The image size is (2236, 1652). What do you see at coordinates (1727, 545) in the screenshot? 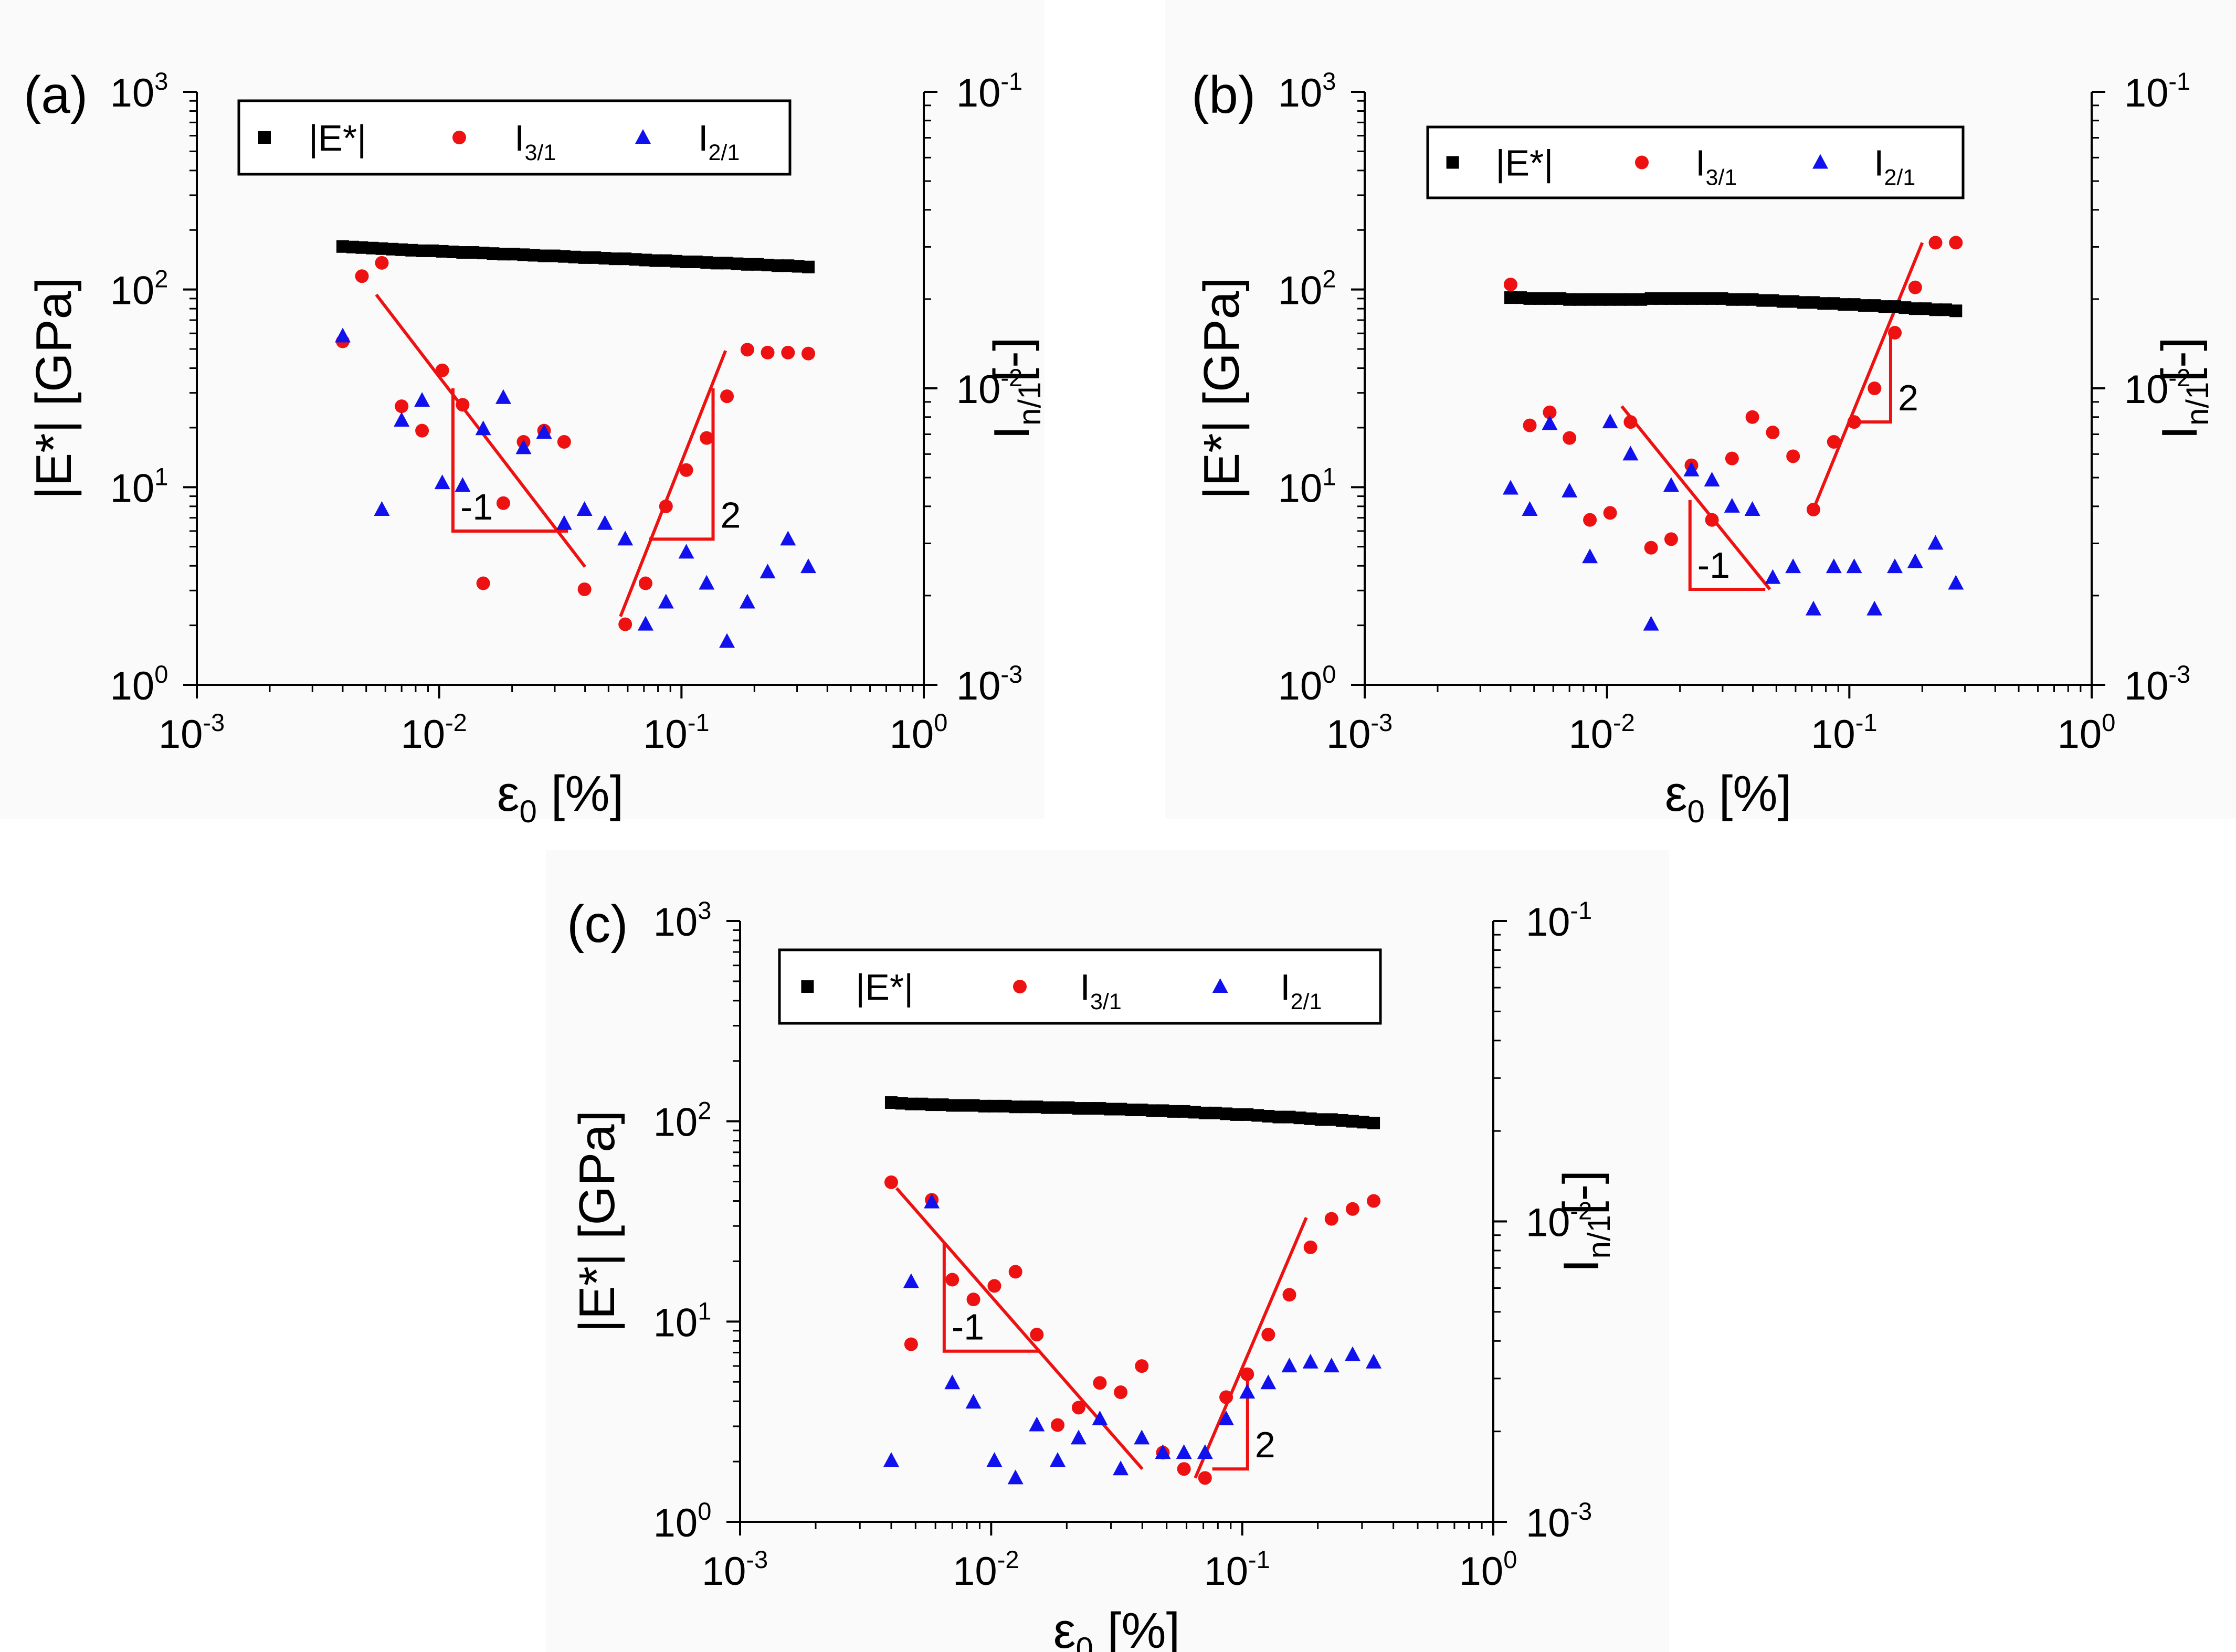
I see `slope-guide-triangle` at bounding box center [1727, 545].